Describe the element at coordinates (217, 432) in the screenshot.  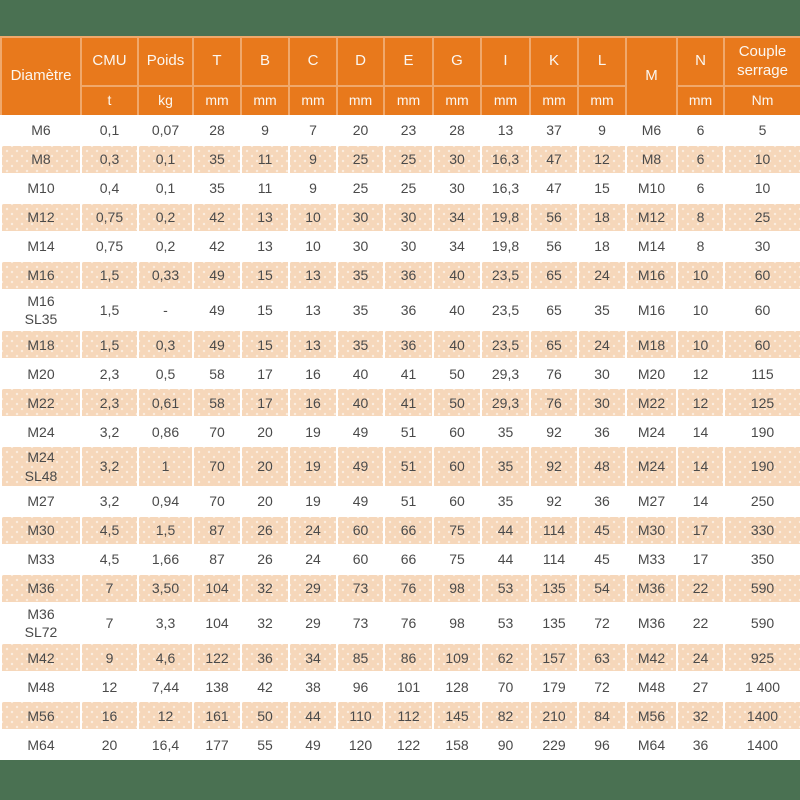
I see `value-cell: 70` at that location.